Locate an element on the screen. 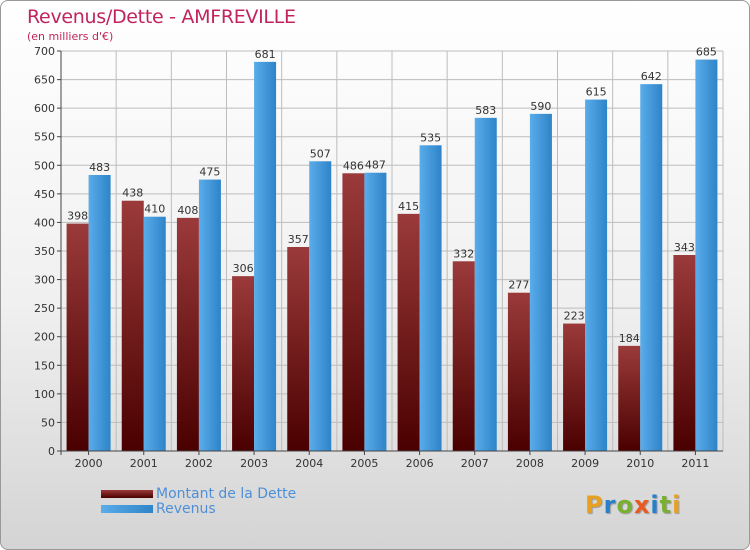 This screenshot has width=750, height=550. x-tick-label: 2010 is located at coordinates (640, 463).